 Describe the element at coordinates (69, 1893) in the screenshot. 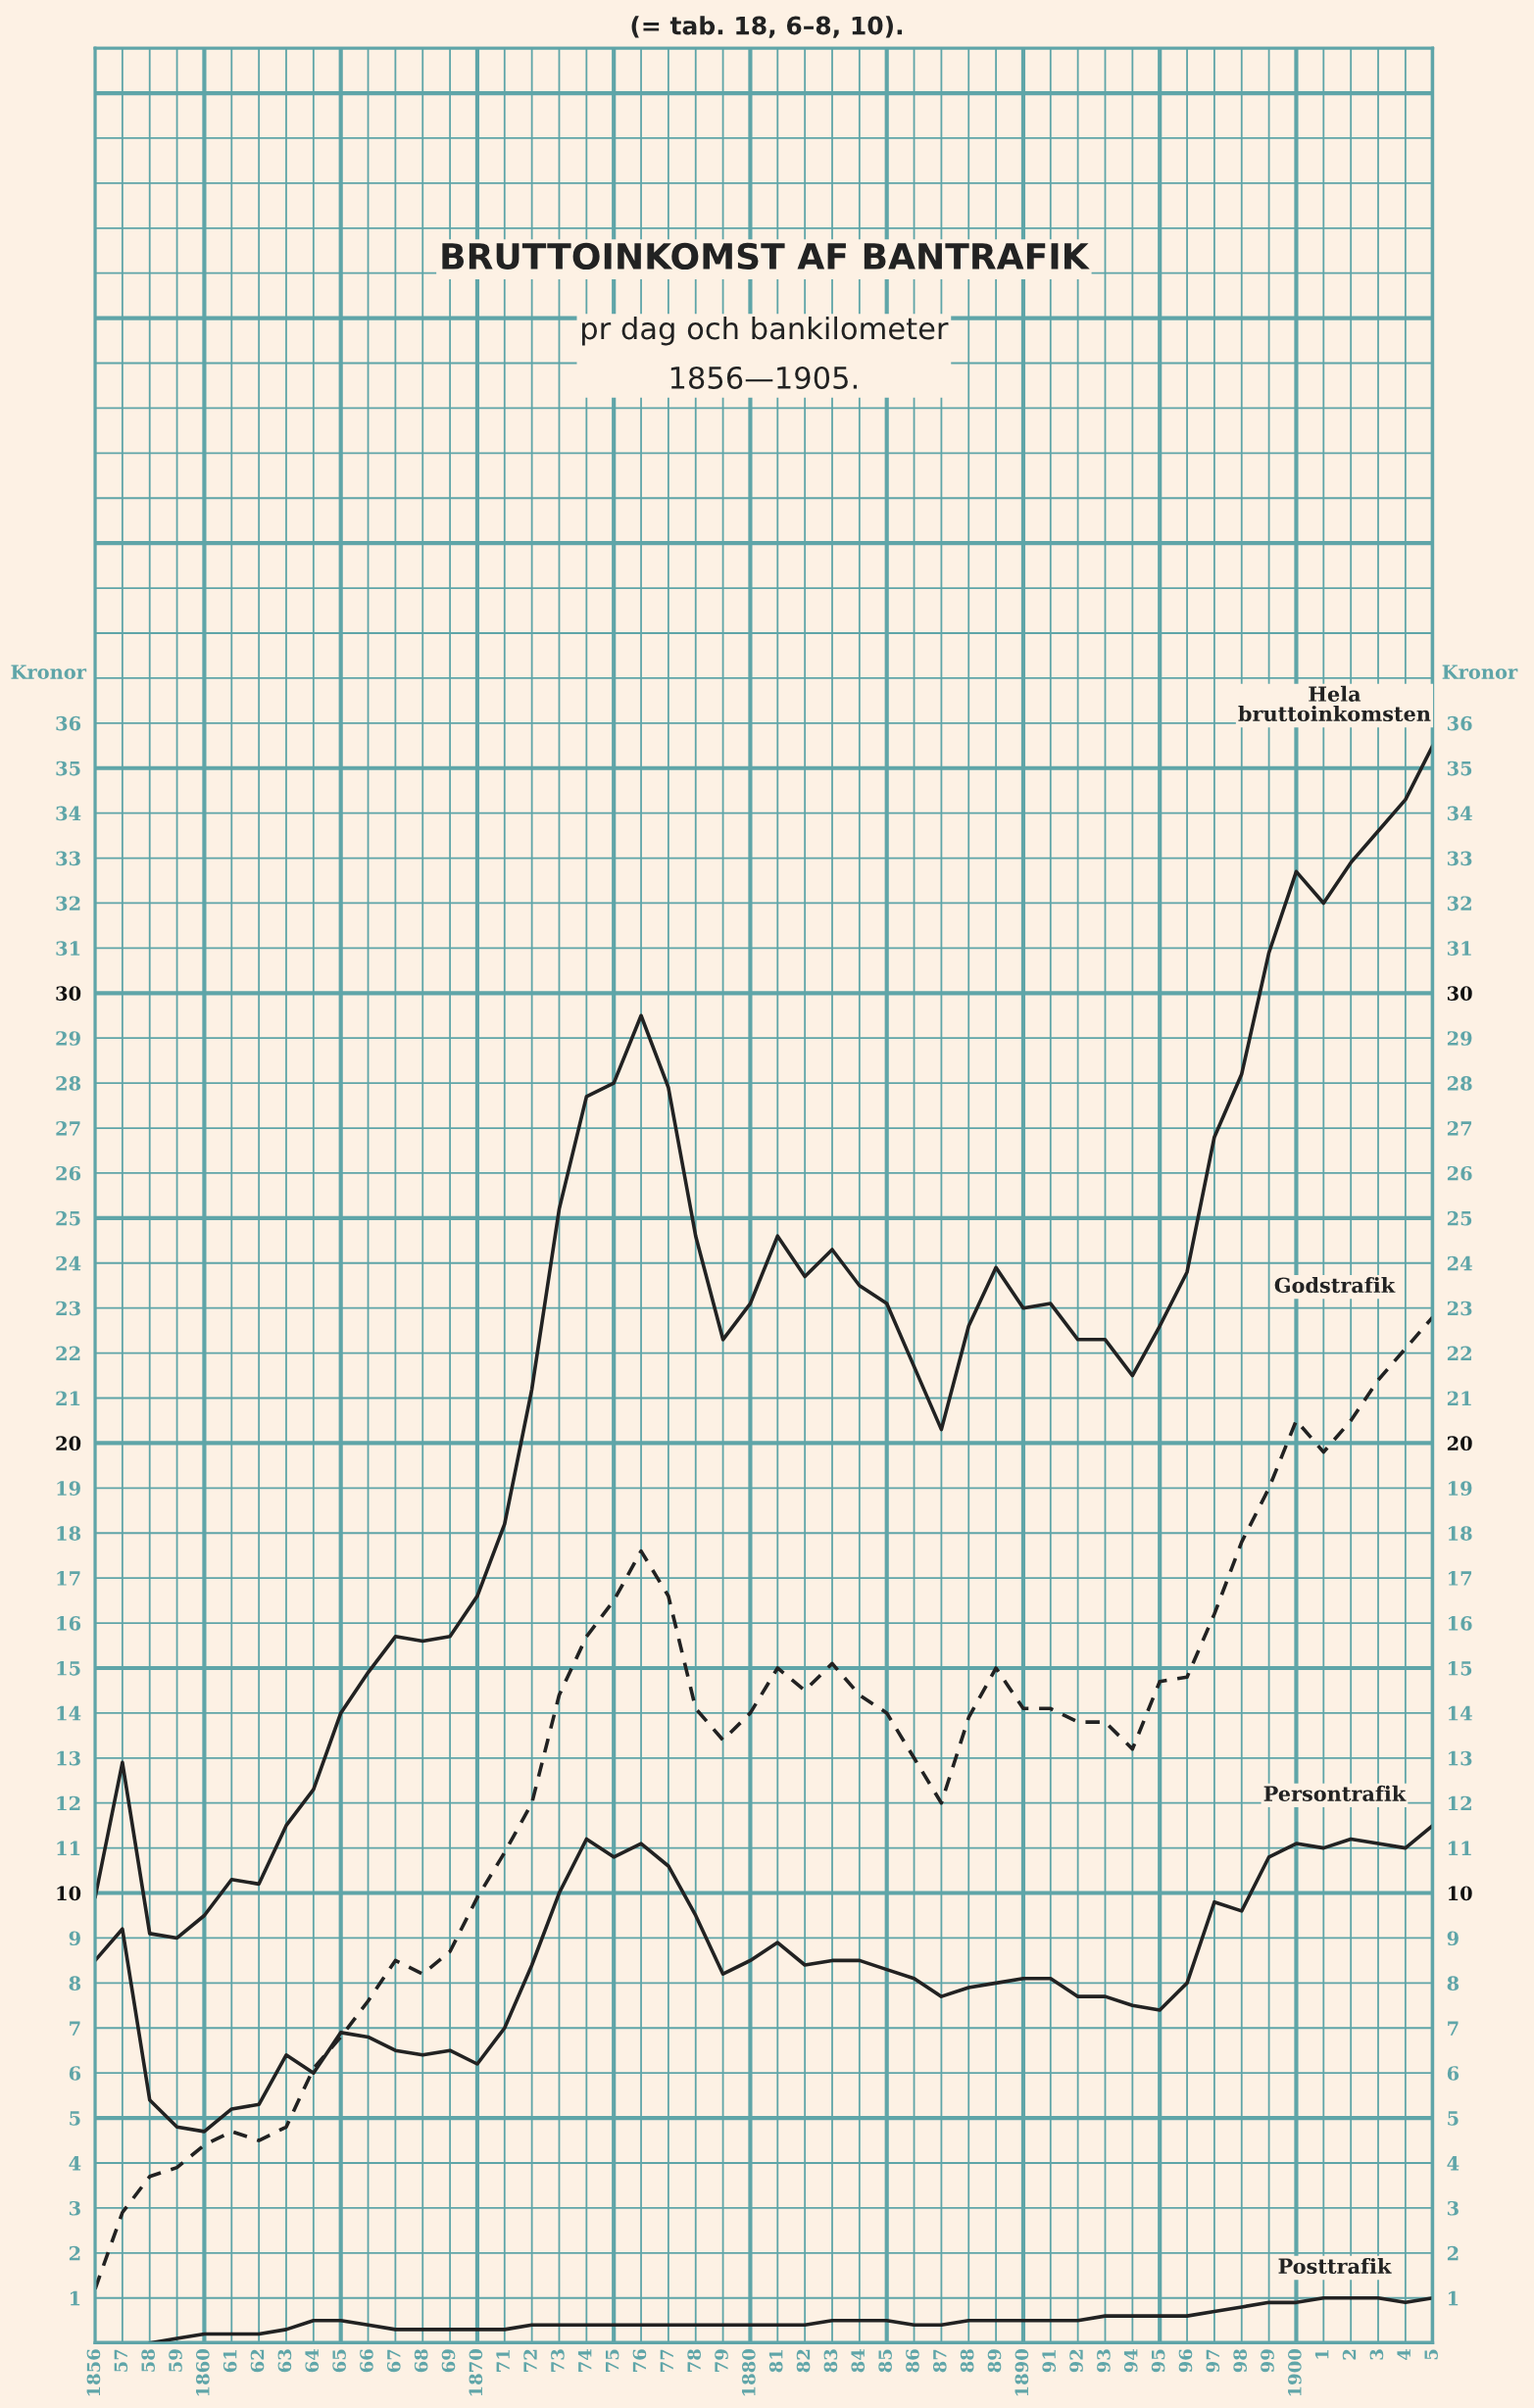

I see `y-tick-label: 10` at that location.